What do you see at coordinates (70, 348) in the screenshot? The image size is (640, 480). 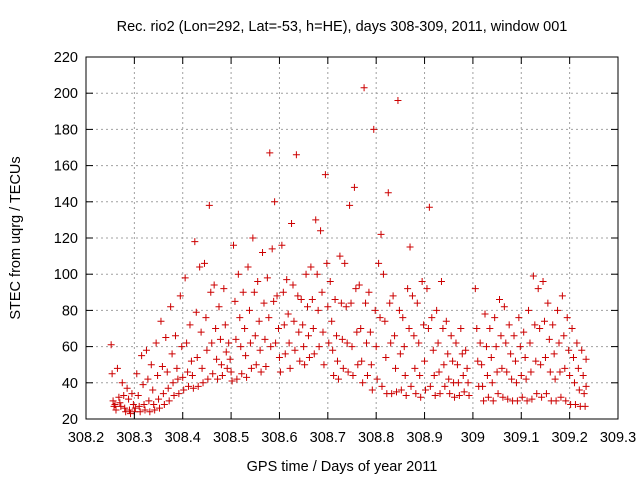 I see `y-tick-label: 60` at bounding box center [70, 348].